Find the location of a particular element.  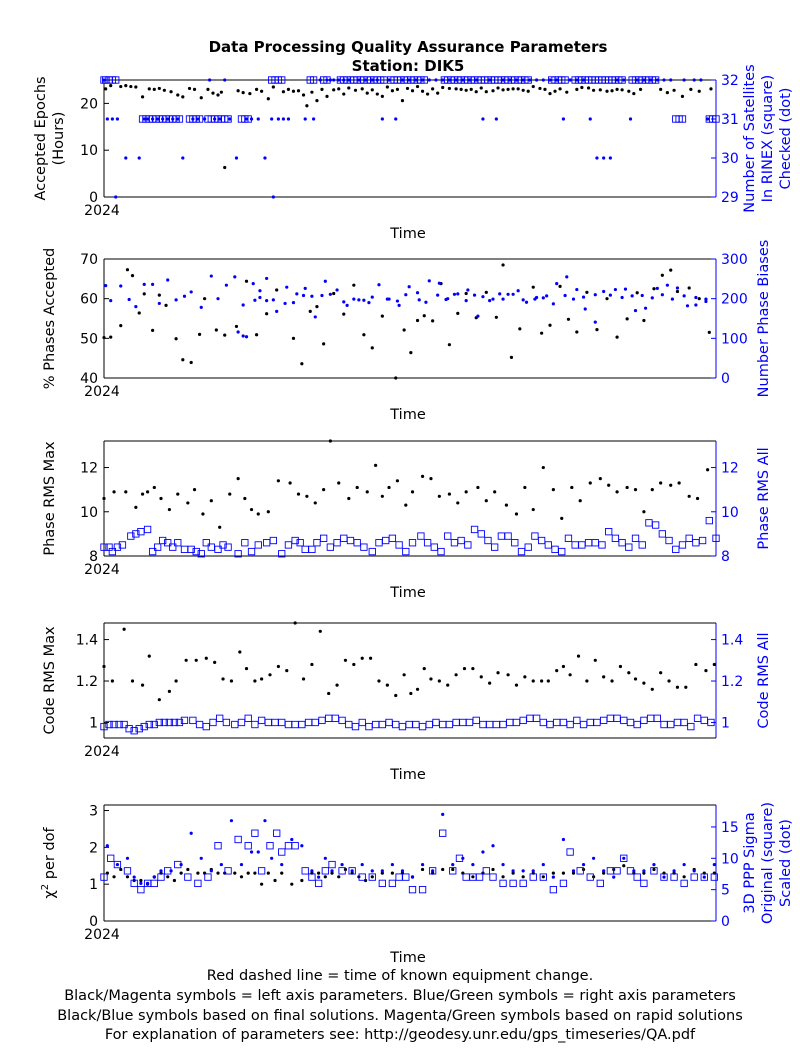

y-left-tick-label: 10 is located at coordinates (89, 513).